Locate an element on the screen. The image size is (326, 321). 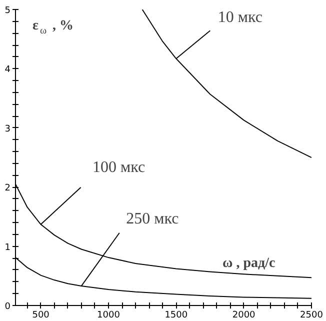
annotation: 100 мкс is located at coordinates (119, 167).